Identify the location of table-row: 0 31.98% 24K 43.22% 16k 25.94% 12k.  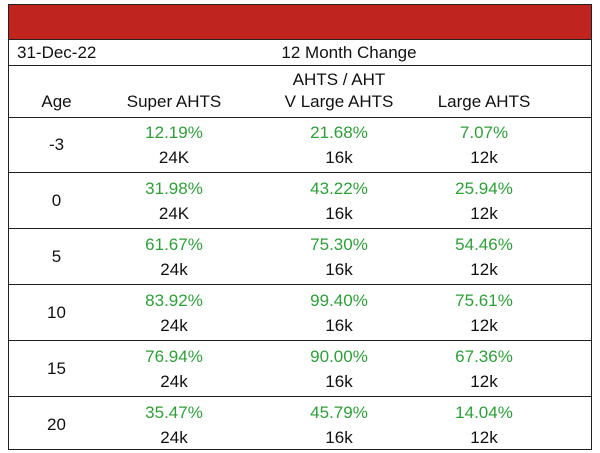
(300, 201).